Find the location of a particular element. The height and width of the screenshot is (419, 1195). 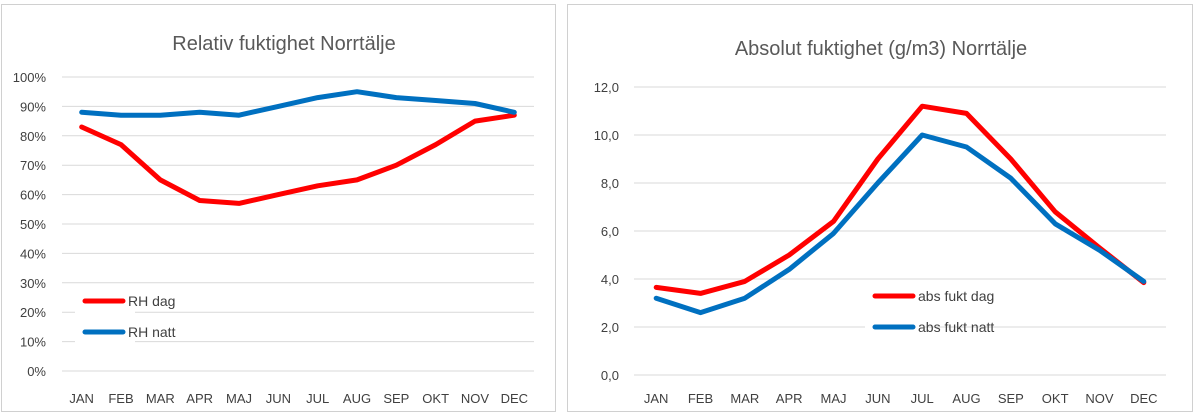

y-tick-label: 6,0 is located at coordinates (610, 231).